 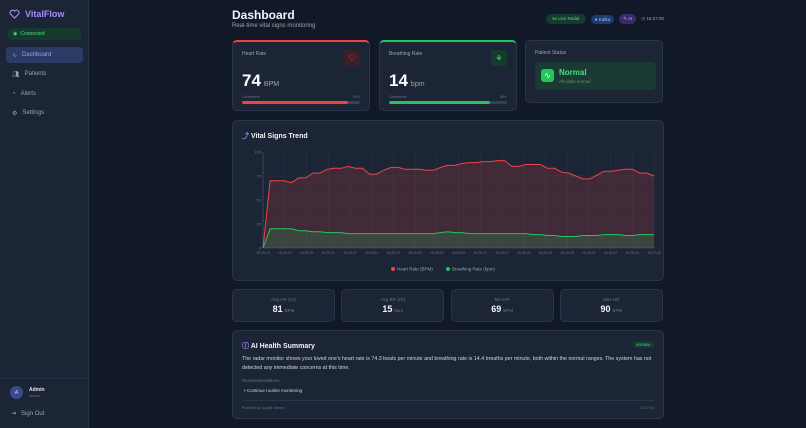 What do you see at coordinates (263, 253) in the screenshot?
I see `x-tick-label: 16:25:13` at bounding box center [263, 253].